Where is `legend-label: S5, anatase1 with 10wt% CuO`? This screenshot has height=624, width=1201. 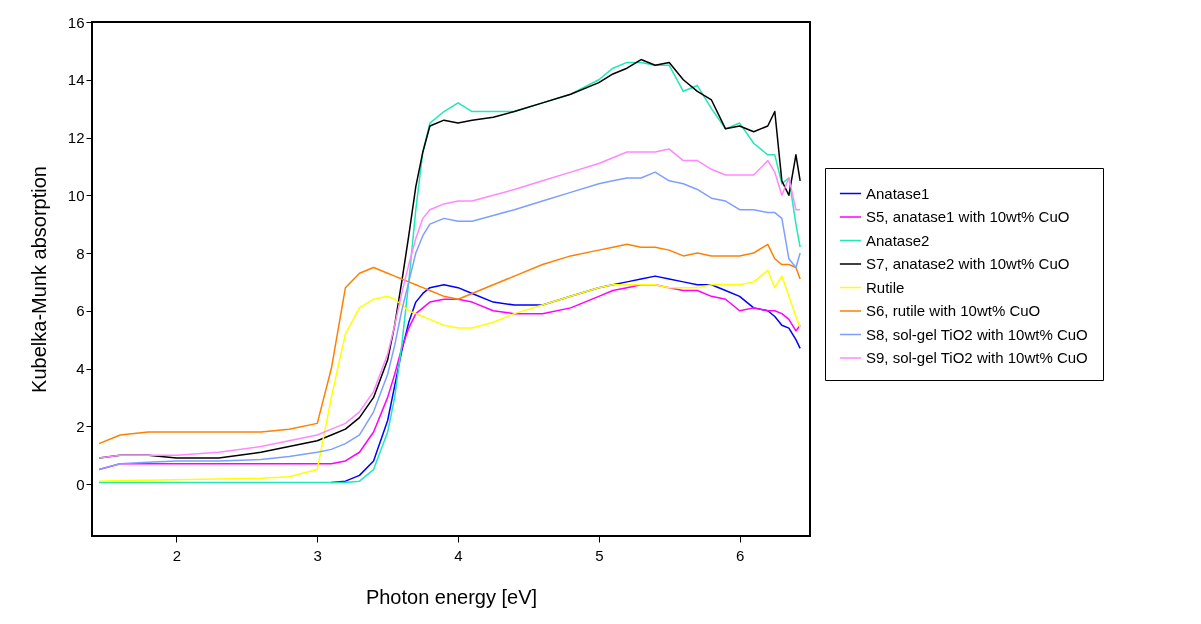 legend-label: S5, anatase1 with 10wt% CuO is located at coordinates (968, 216).